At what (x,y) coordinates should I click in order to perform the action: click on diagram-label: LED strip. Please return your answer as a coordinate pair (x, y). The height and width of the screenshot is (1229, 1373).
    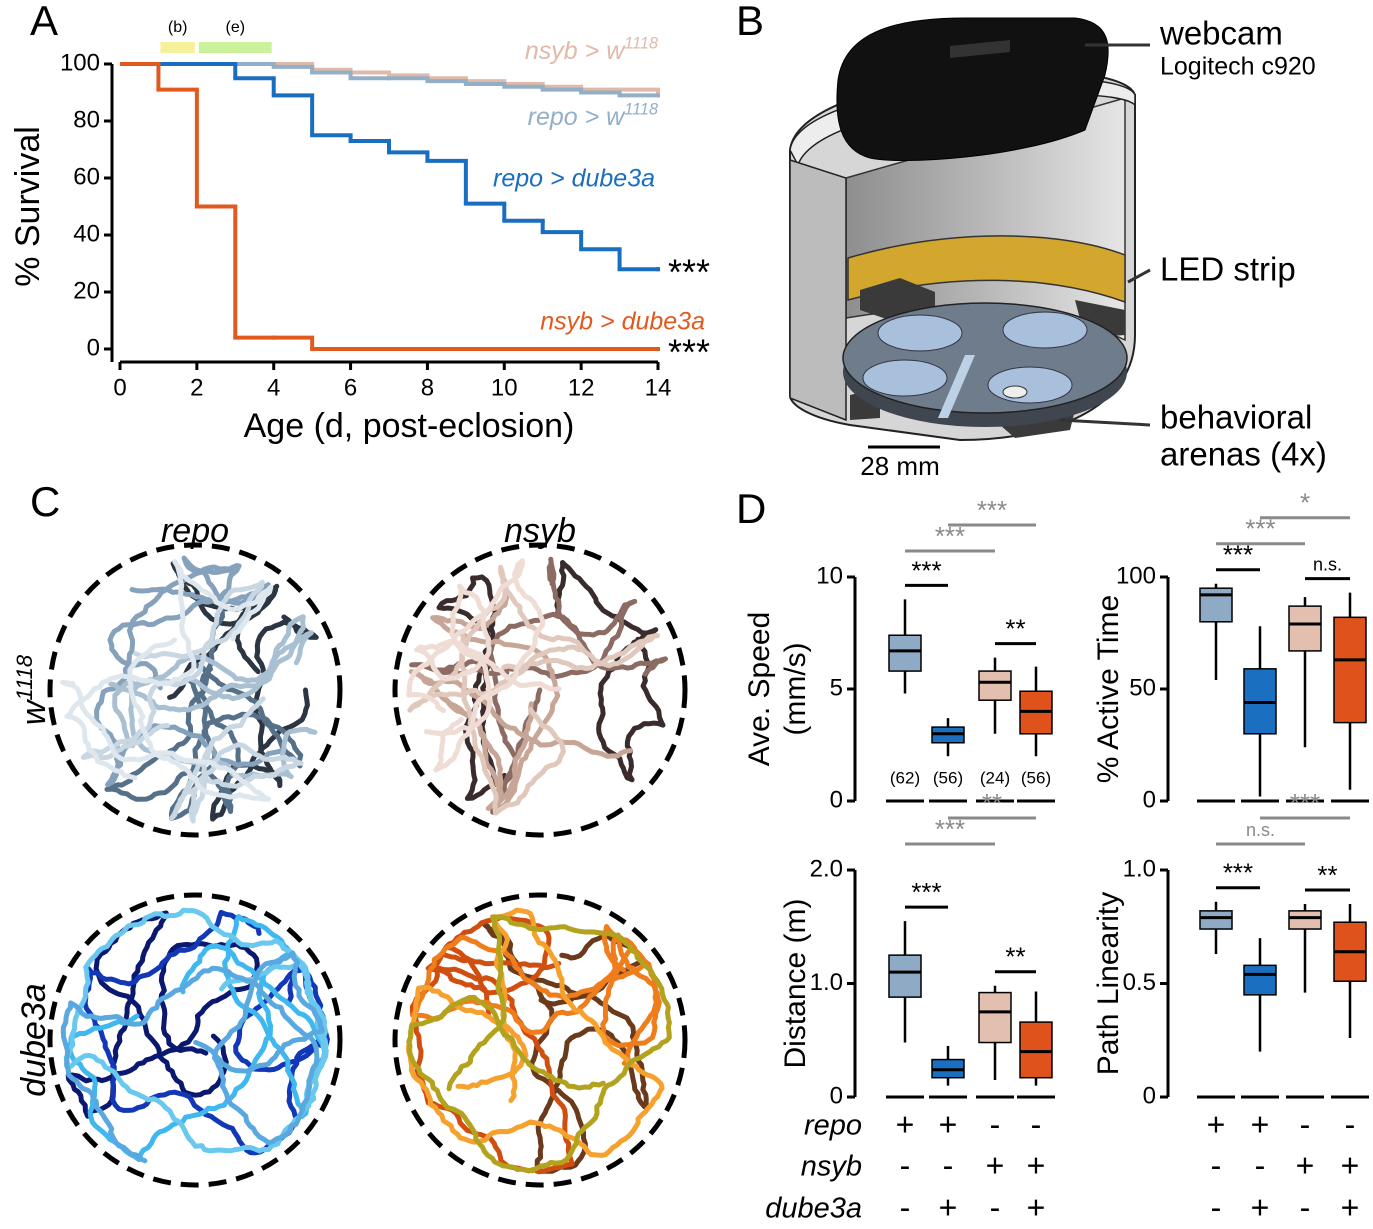
    Looking at the image, I should click on (1228, 269).